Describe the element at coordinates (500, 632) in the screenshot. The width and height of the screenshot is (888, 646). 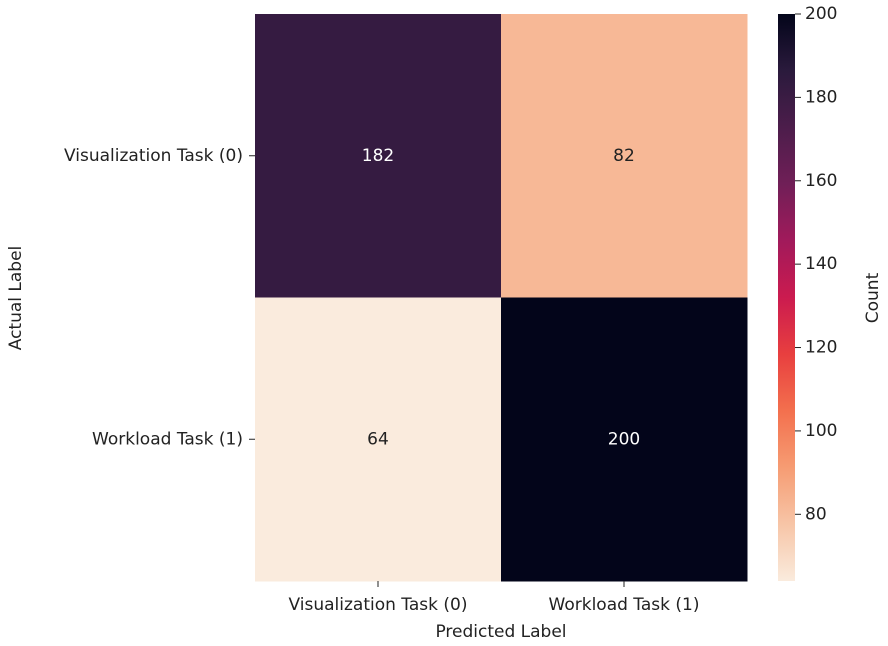
I see `x-axis-label: Predicted Label` at that location.